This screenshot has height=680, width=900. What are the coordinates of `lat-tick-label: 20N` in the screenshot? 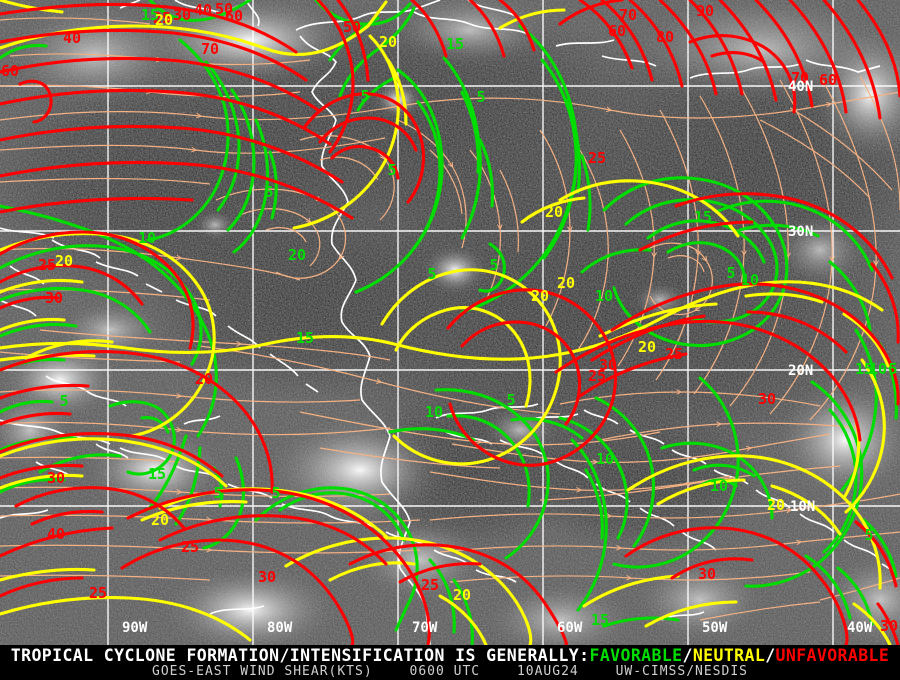 It's located at (800, 371).